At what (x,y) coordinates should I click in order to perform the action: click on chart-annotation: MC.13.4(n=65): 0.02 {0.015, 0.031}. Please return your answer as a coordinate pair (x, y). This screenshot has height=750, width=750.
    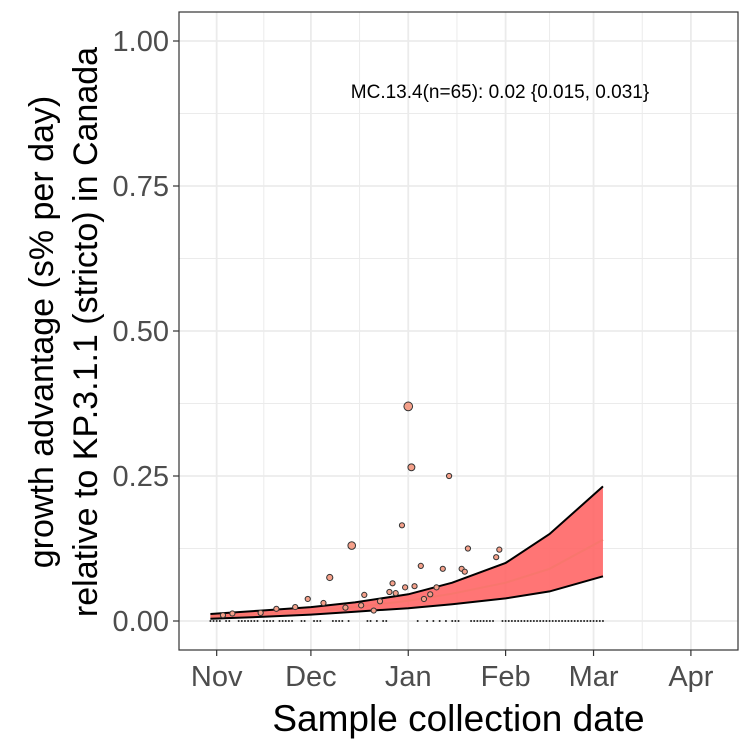
    Looking at the image, I should click on (500, 92).